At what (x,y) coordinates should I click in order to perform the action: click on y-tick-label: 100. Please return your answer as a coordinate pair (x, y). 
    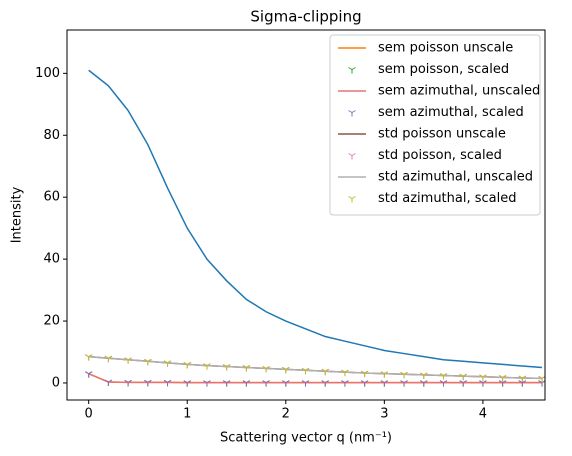
    Looking at the image, I should click on (47, 73).